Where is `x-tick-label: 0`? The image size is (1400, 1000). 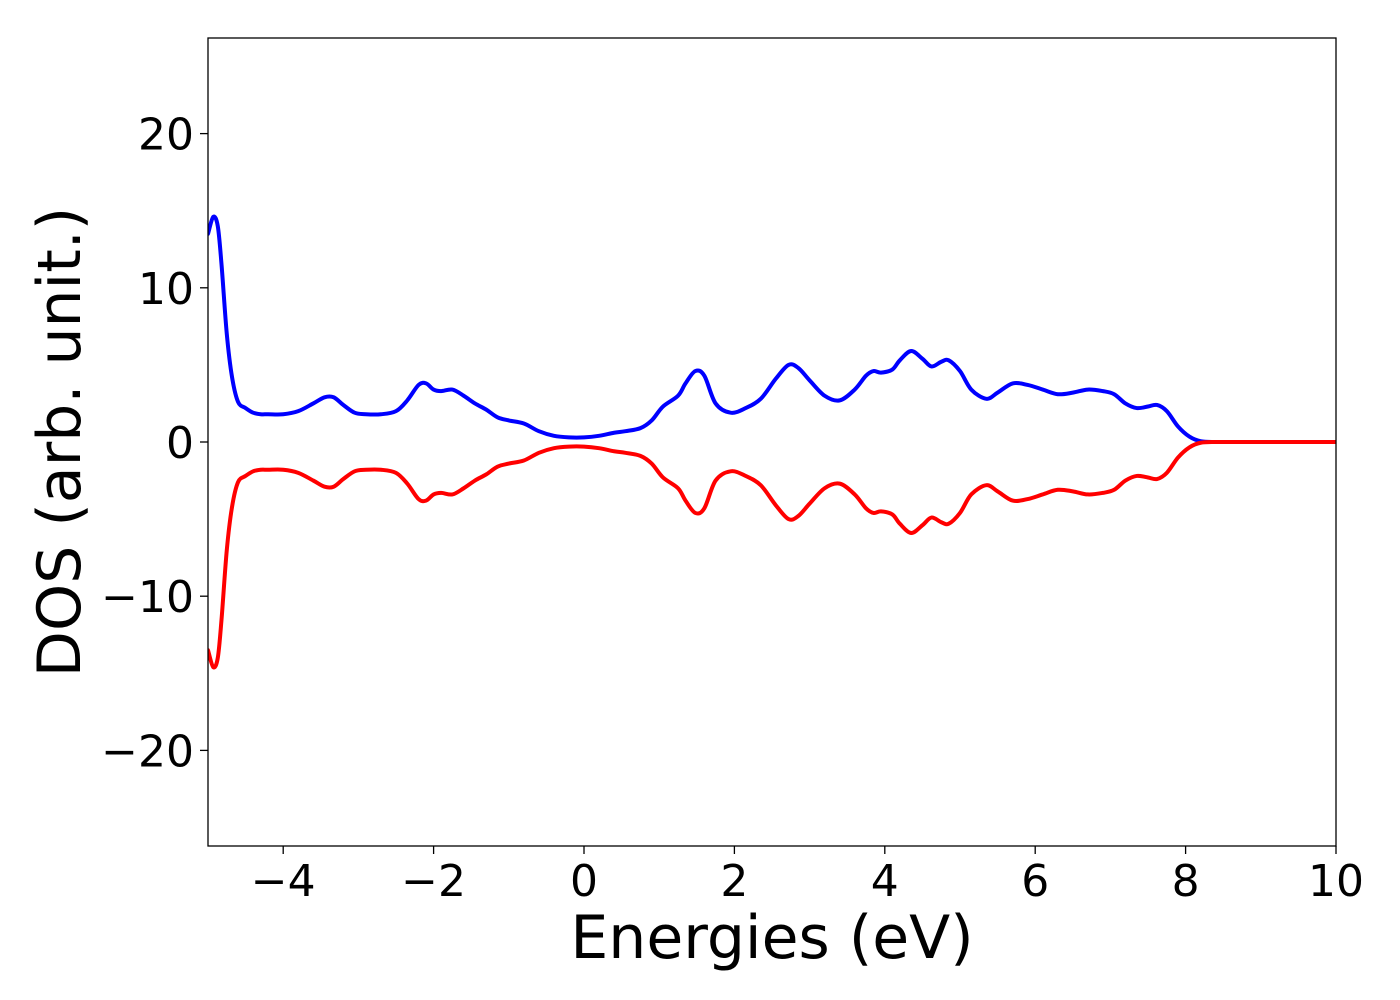 x-tick-label: 0 is located at coordinates (584, 881).